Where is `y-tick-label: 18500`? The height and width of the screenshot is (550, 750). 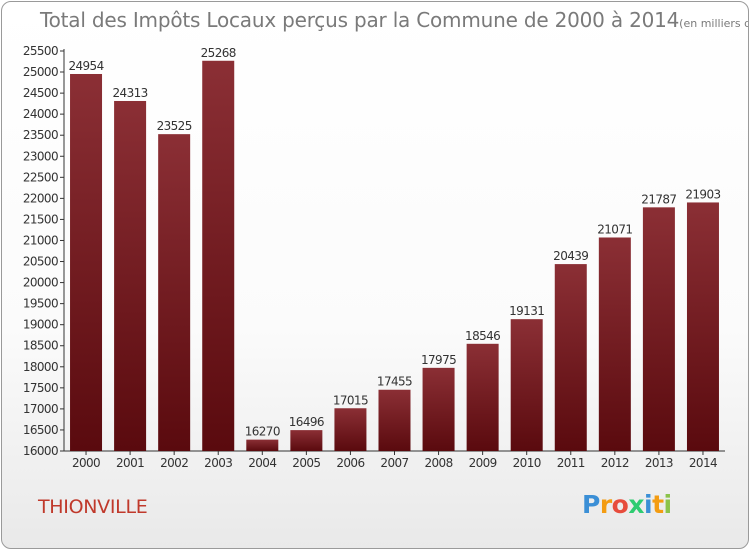 y-tick-label: 18500 is located at coordinates (40, 346).